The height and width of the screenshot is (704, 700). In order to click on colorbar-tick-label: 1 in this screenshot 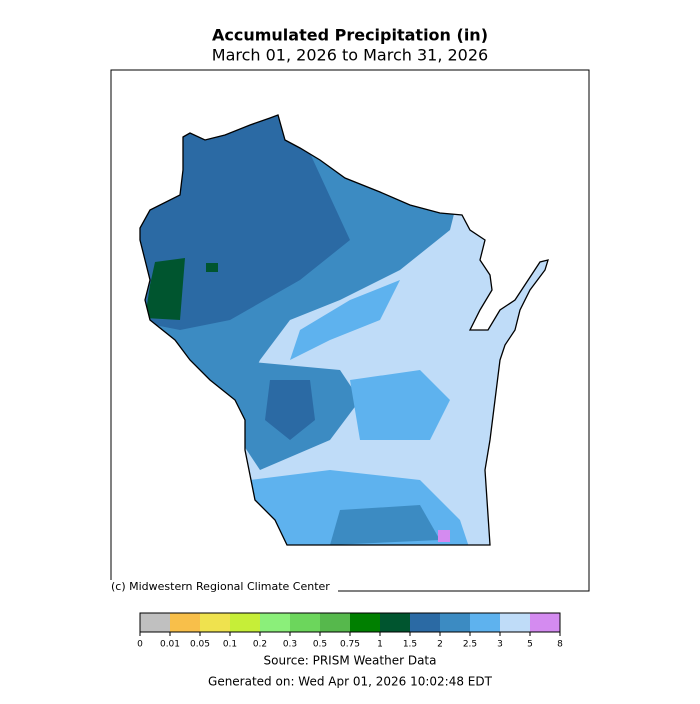, I will do `click(380, 645)`.